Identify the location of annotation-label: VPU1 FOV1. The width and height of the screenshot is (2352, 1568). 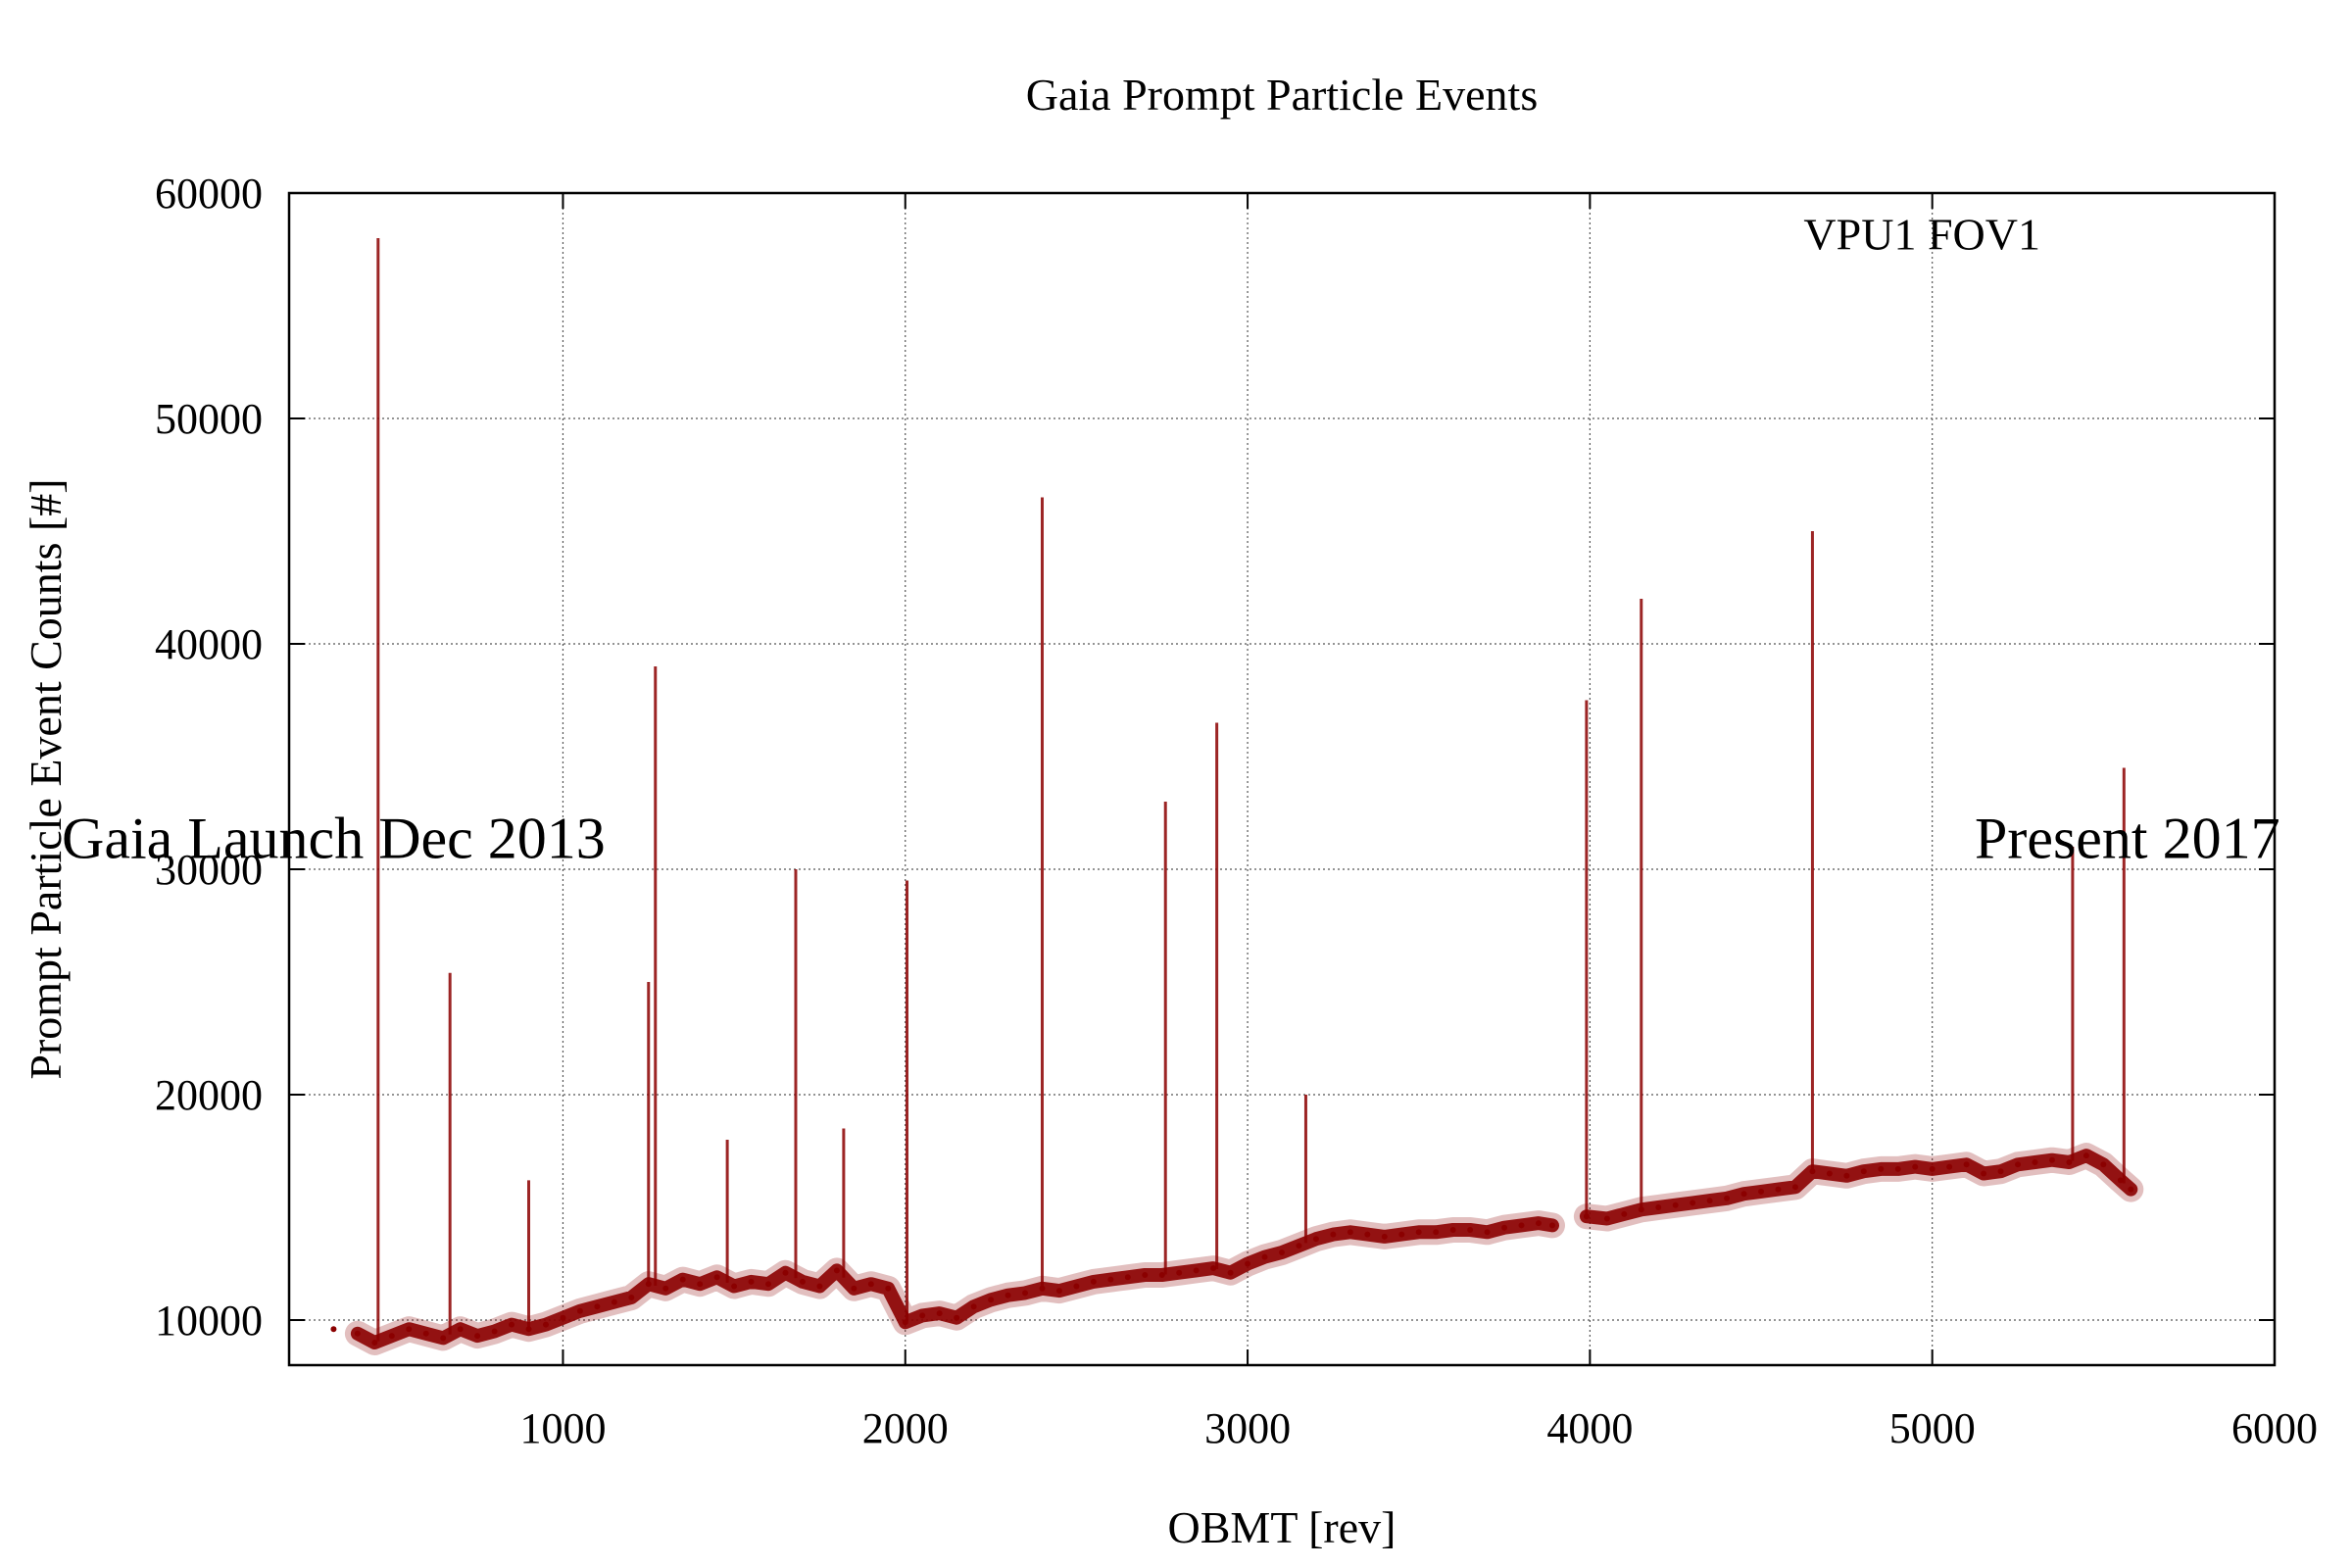
(1921, 235).